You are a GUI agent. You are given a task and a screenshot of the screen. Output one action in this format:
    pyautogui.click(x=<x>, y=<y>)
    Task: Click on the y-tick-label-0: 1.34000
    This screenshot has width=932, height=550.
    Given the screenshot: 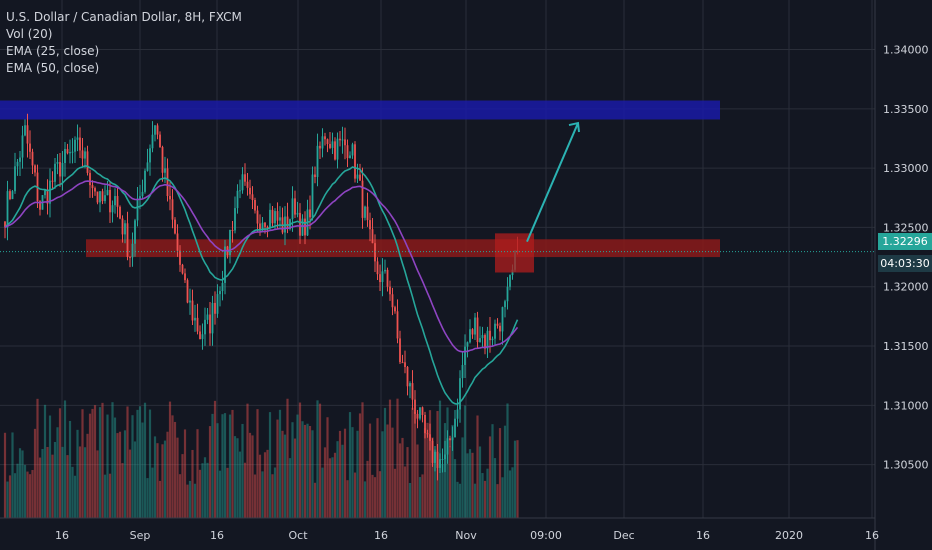 What is the action you would take?
    pyautogui.click(x=906, y=50)
    